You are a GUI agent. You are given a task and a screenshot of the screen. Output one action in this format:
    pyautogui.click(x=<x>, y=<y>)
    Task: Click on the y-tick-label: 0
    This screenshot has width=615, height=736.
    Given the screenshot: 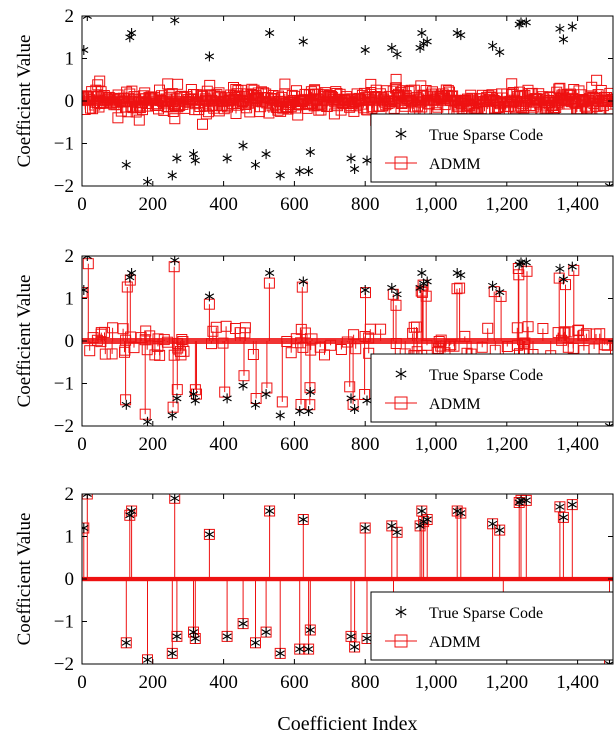 What is the action you would take?
    pyautogui.click(x=70, y=579)
    